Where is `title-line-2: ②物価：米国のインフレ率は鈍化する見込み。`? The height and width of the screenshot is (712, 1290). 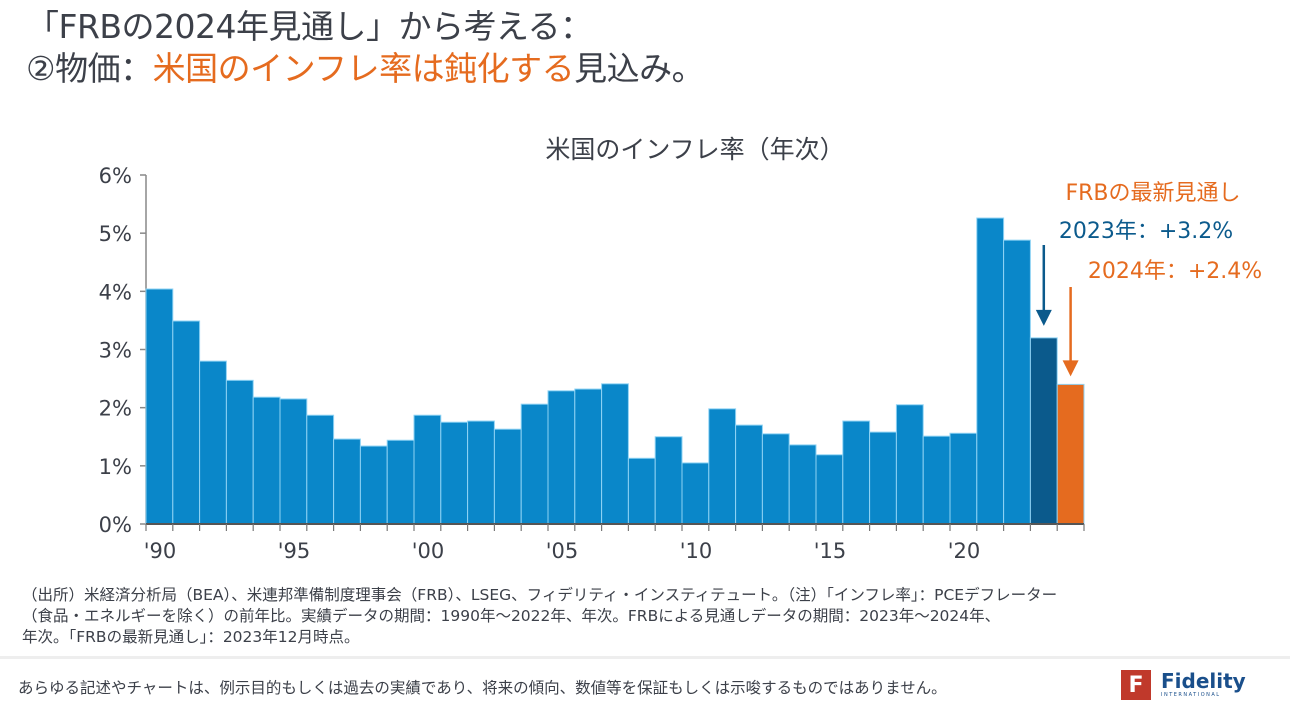 title-line-2: ②物価：米国のインフレ率は鈍化する見込み。 is located at coordinates (365, 69).